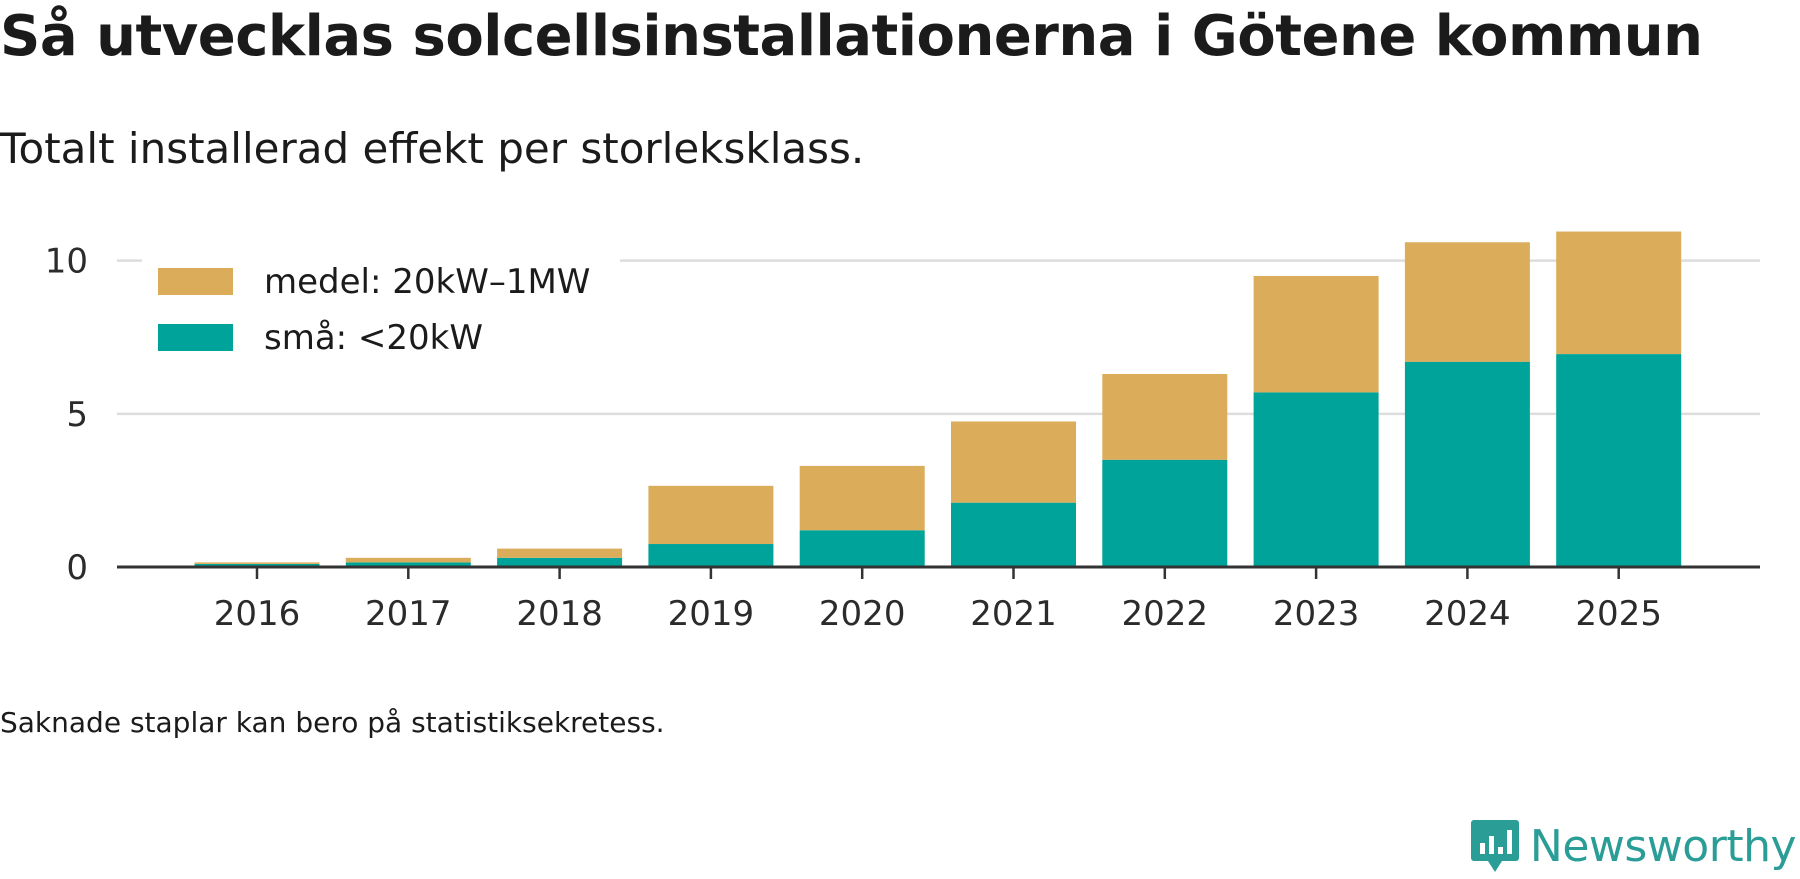 The height and width of the screenshot is (879, 1800). I want to click on x-tick-label: 2023, so click(1316, 614).